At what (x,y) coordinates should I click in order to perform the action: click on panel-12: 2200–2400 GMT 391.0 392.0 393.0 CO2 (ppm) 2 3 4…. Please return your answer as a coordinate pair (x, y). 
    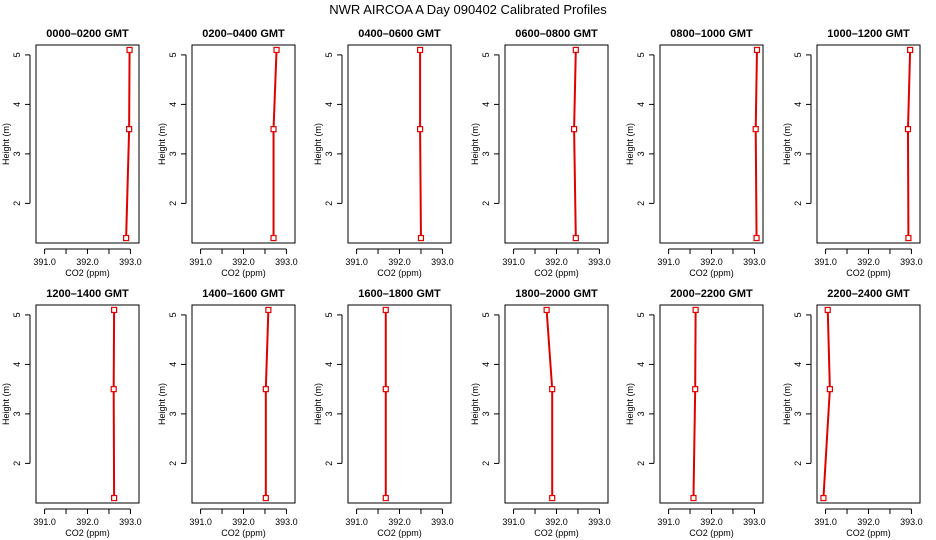
    Looking at the image, I should click on (852, 413).